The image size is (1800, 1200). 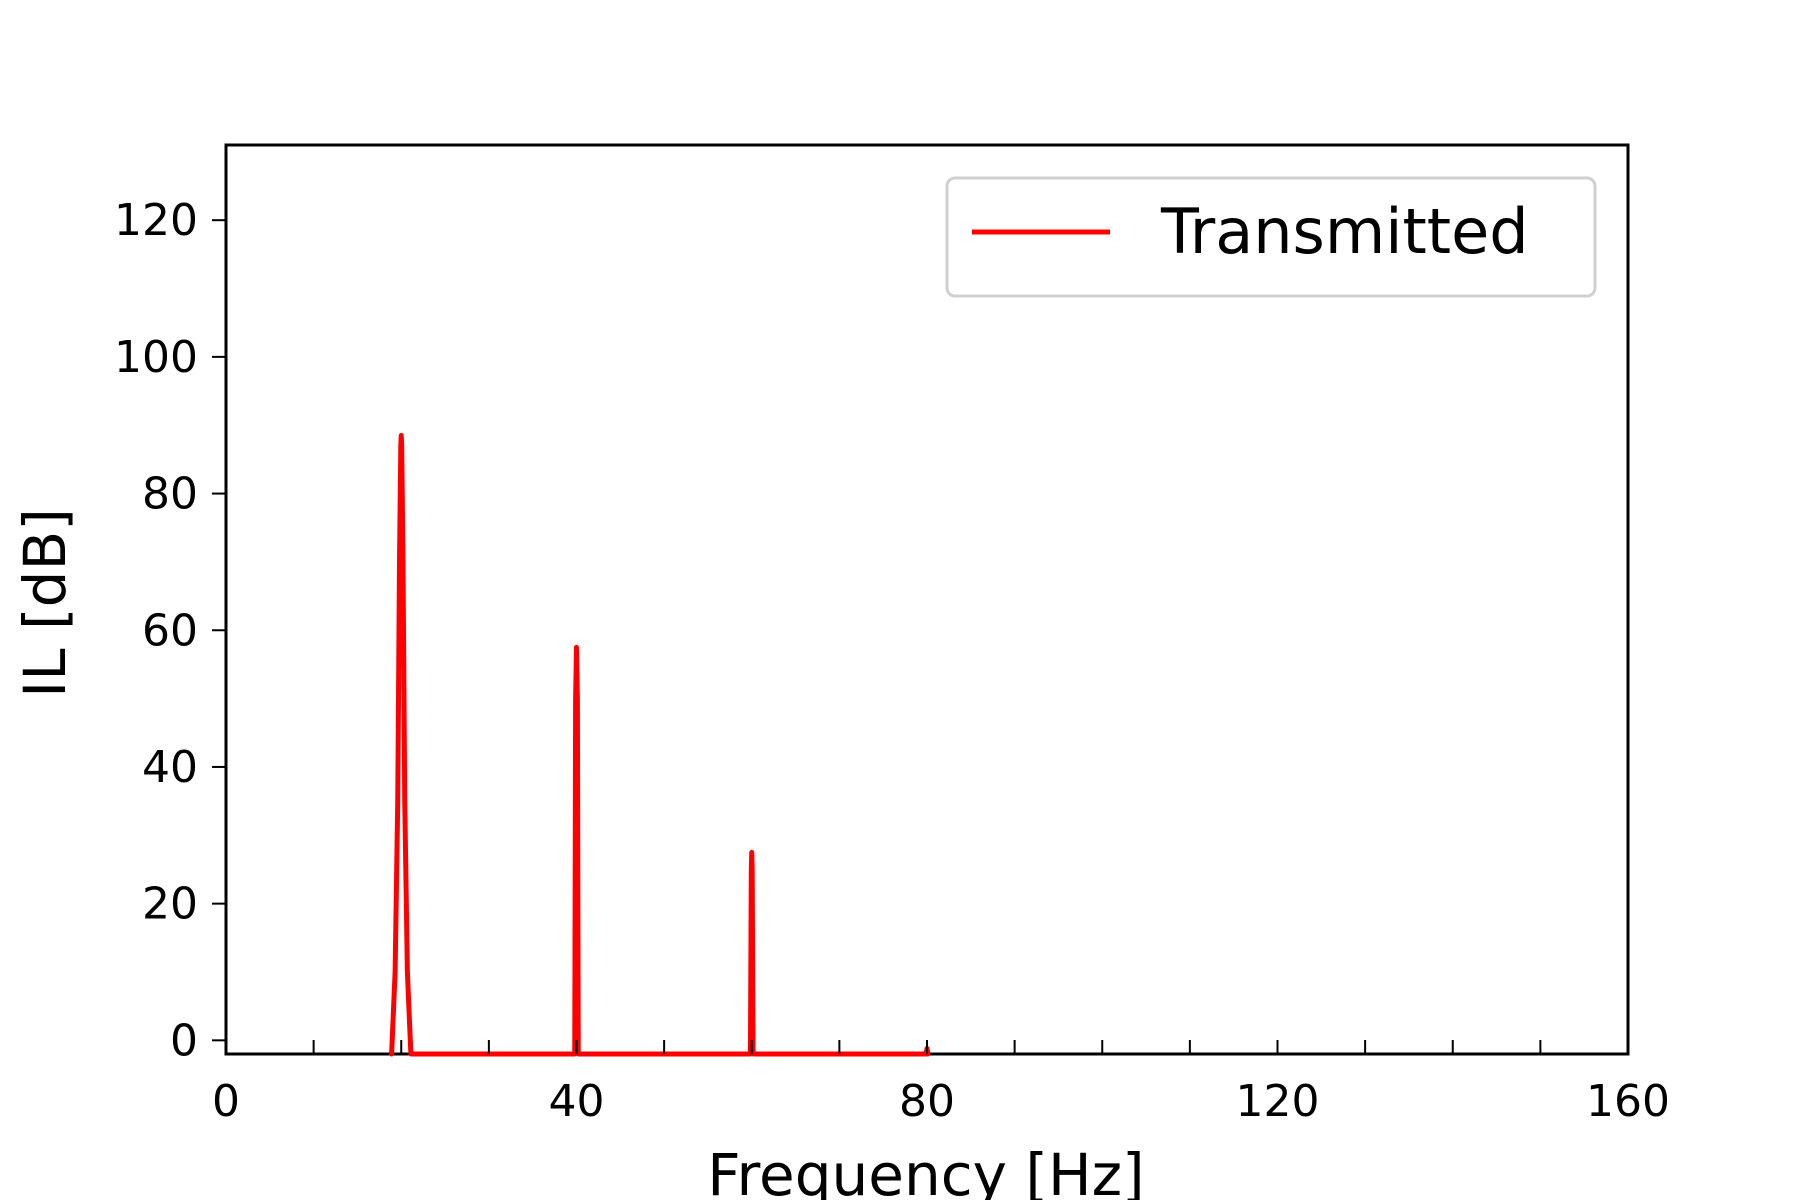 I want to click on y-tick-label: 120, so click(x=156, y=220).